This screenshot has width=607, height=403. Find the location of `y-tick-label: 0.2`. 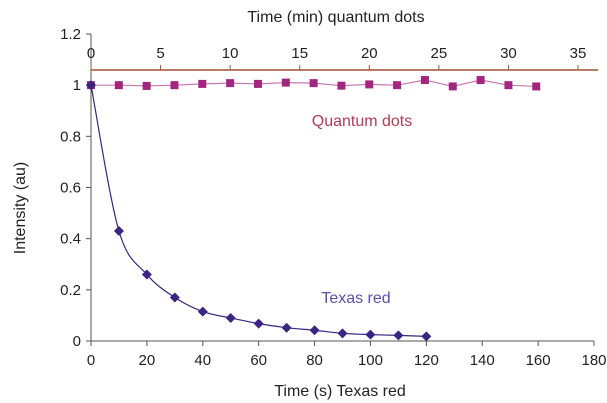

y-tick-label: 0.2 is located at coordinates (70, 290).